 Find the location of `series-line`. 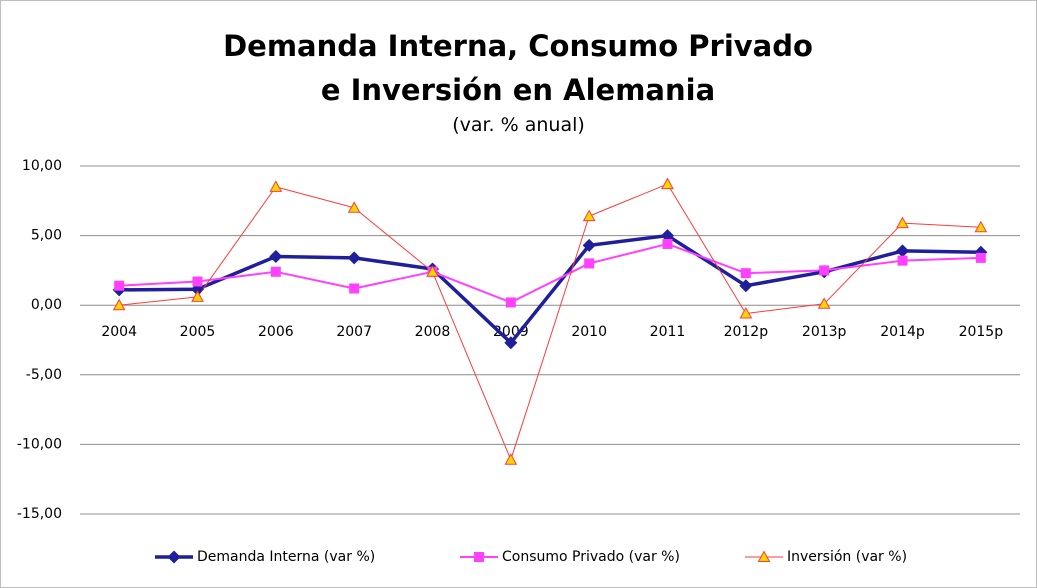

series-line is located at coordinates (550, 273).